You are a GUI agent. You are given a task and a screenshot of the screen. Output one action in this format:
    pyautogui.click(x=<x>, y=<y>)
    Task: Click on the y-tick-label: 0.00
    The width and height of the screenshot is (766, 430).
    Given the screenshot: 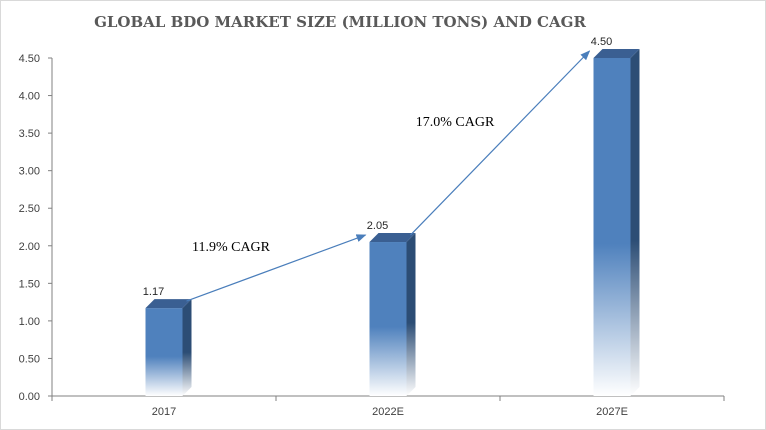 What is the action you would take?
    pyautogui.click(x=29, y=397)
    